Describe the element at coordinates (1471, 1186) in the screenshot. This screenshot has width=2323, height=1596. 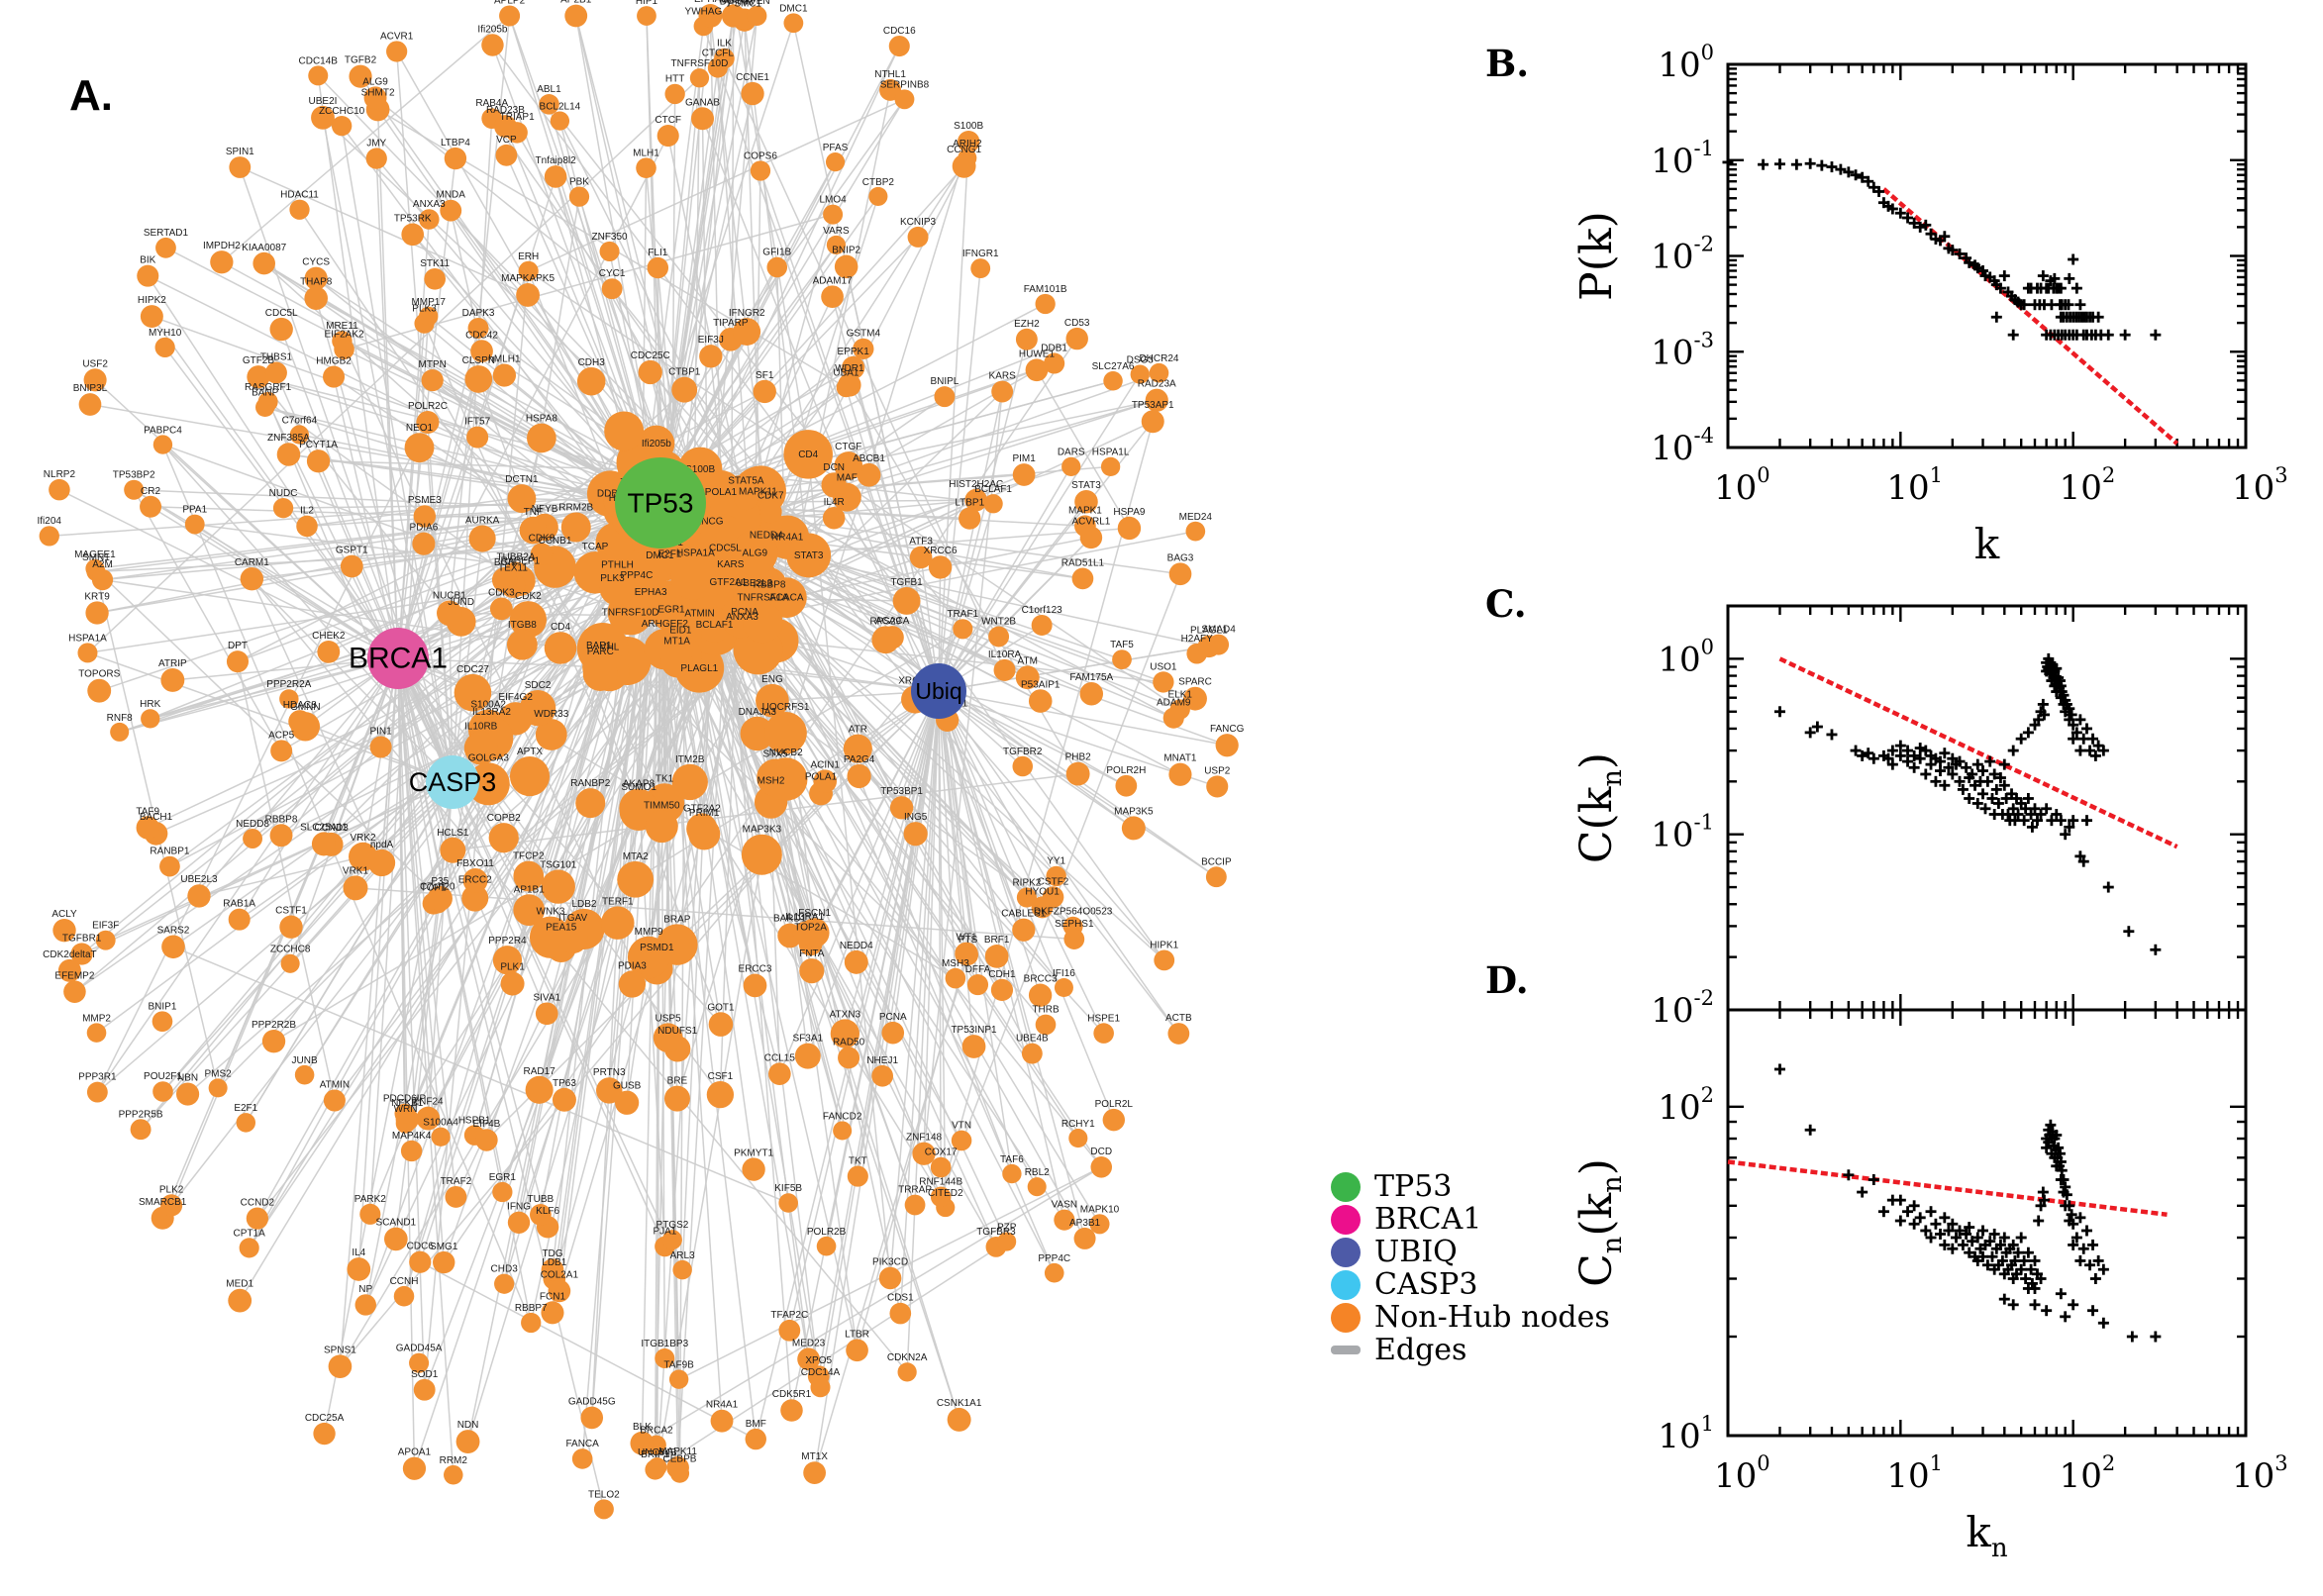
I see `legend-item: TP53` at that location.